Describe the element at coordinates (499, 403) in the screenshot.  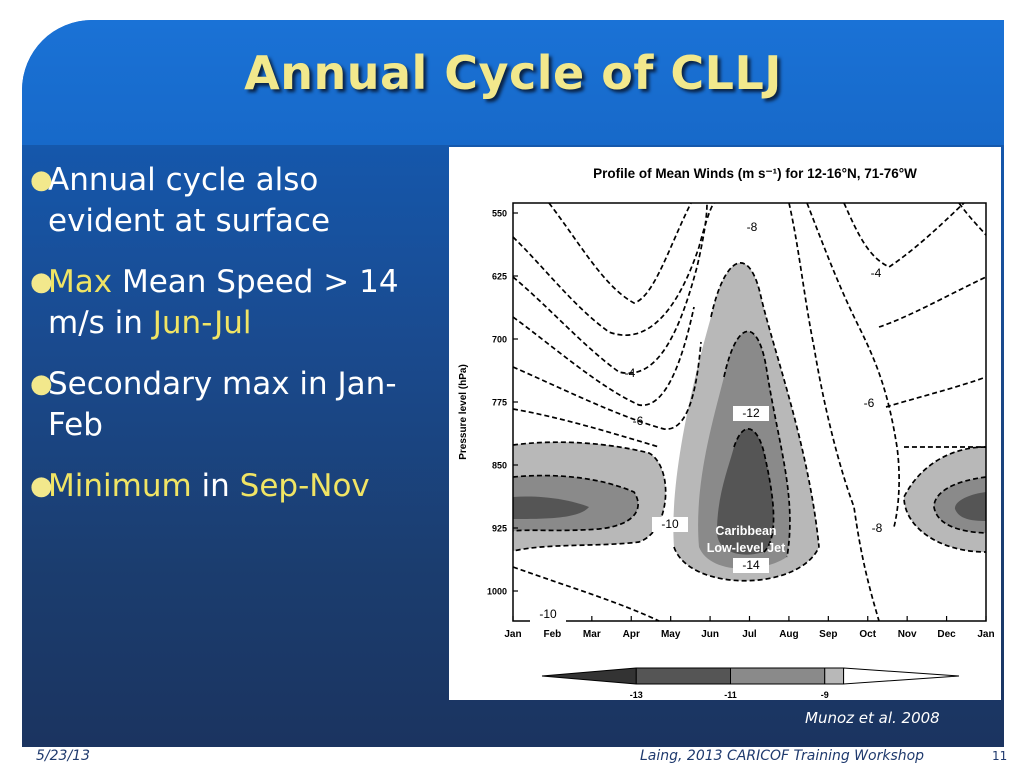
I see `y-tick-label: 775` at that location.